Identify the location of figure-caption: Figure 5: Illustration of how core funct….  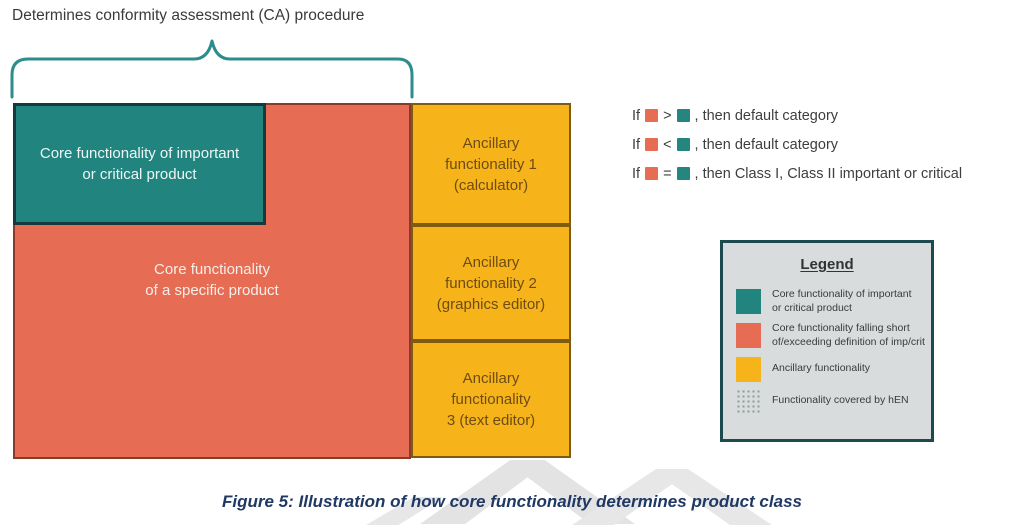
(512, 501).